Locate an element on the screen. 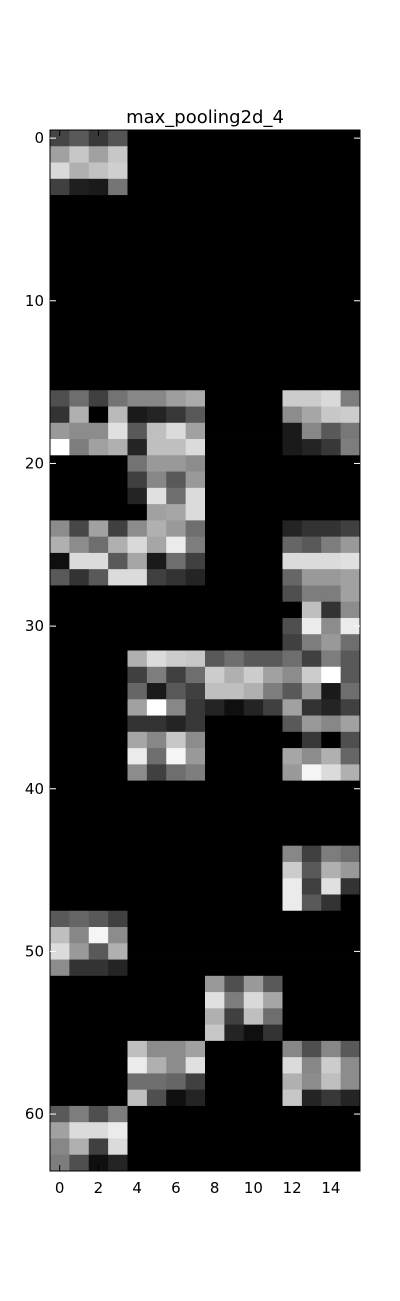 This screenshot has width=400, height=1301. y-tick-label: 20 is located at coordinates (34, 463).